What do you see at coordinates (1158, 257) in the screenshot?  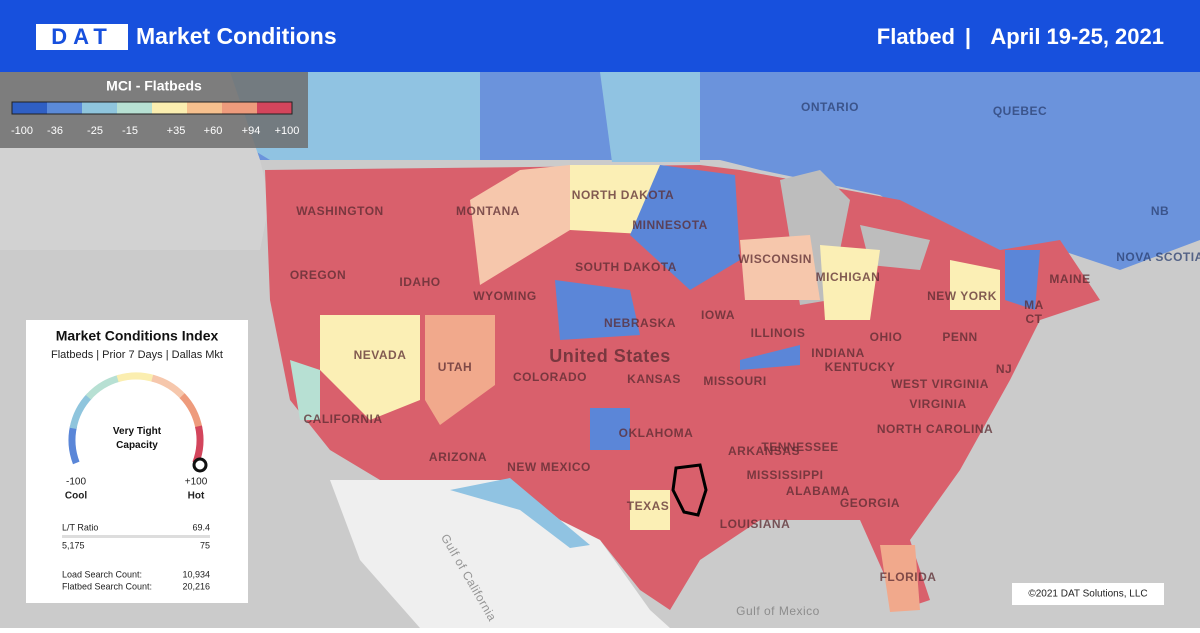 I see `map-label: NOVA SCOTIA` at bounding box center [1158, 257].